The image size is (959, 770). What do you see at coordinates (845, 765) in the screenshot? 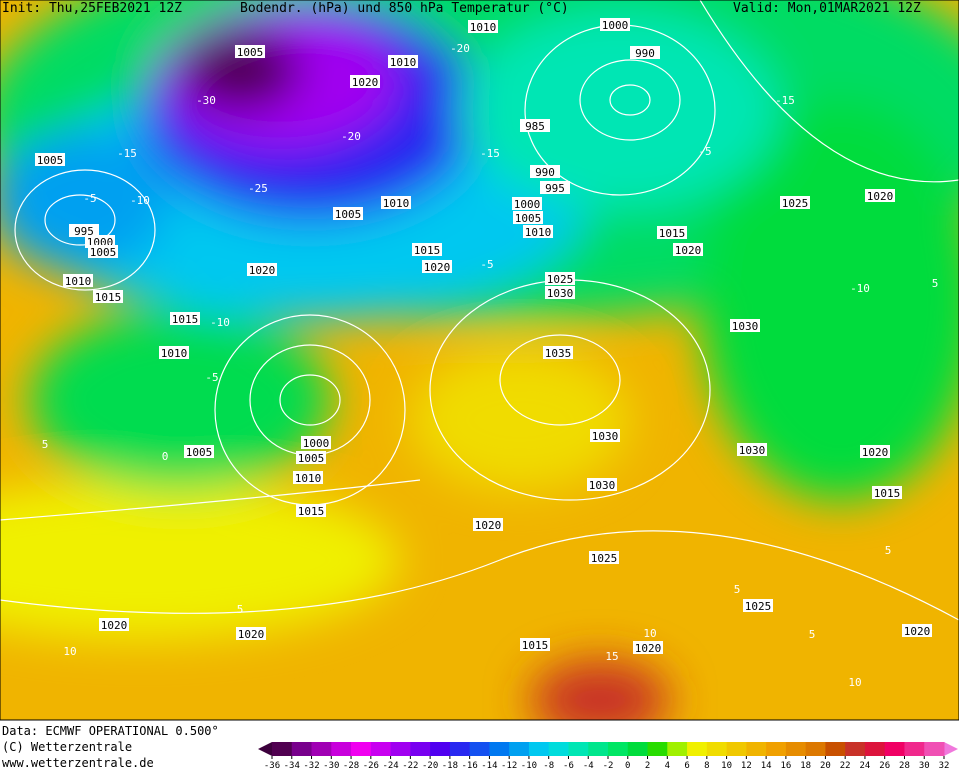
I see `colorbar-tick-label: 22` at bounding box center [845, 765].